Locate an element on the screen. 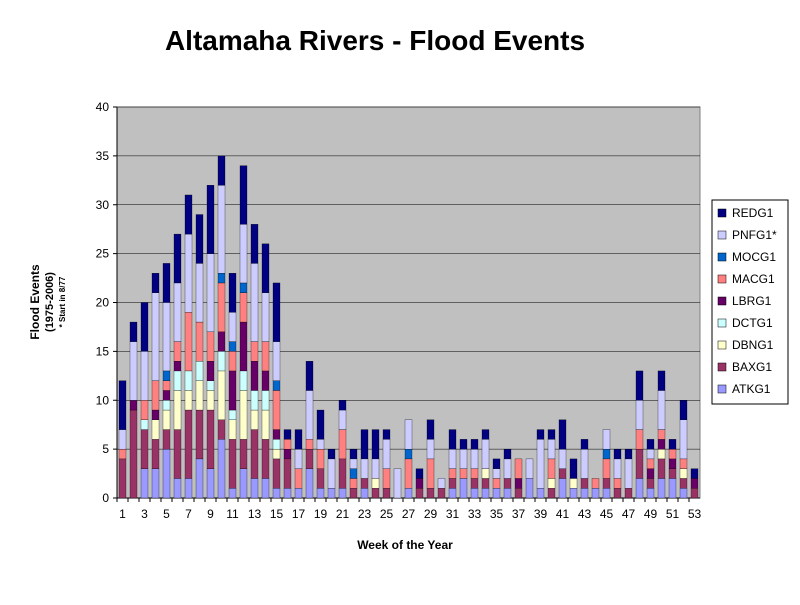  x-tick-label: 47 is located at coordinates (629, 514).